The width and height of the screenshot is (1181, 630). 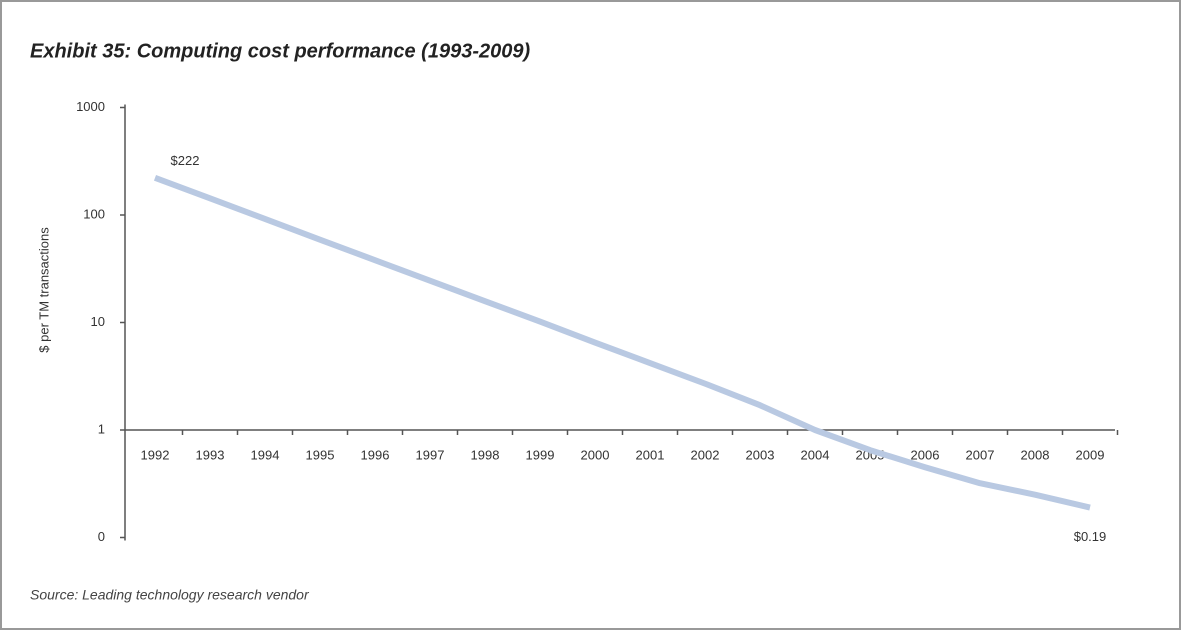 I want to click on x-tick-label: 2007, so click(x=980, y=454).